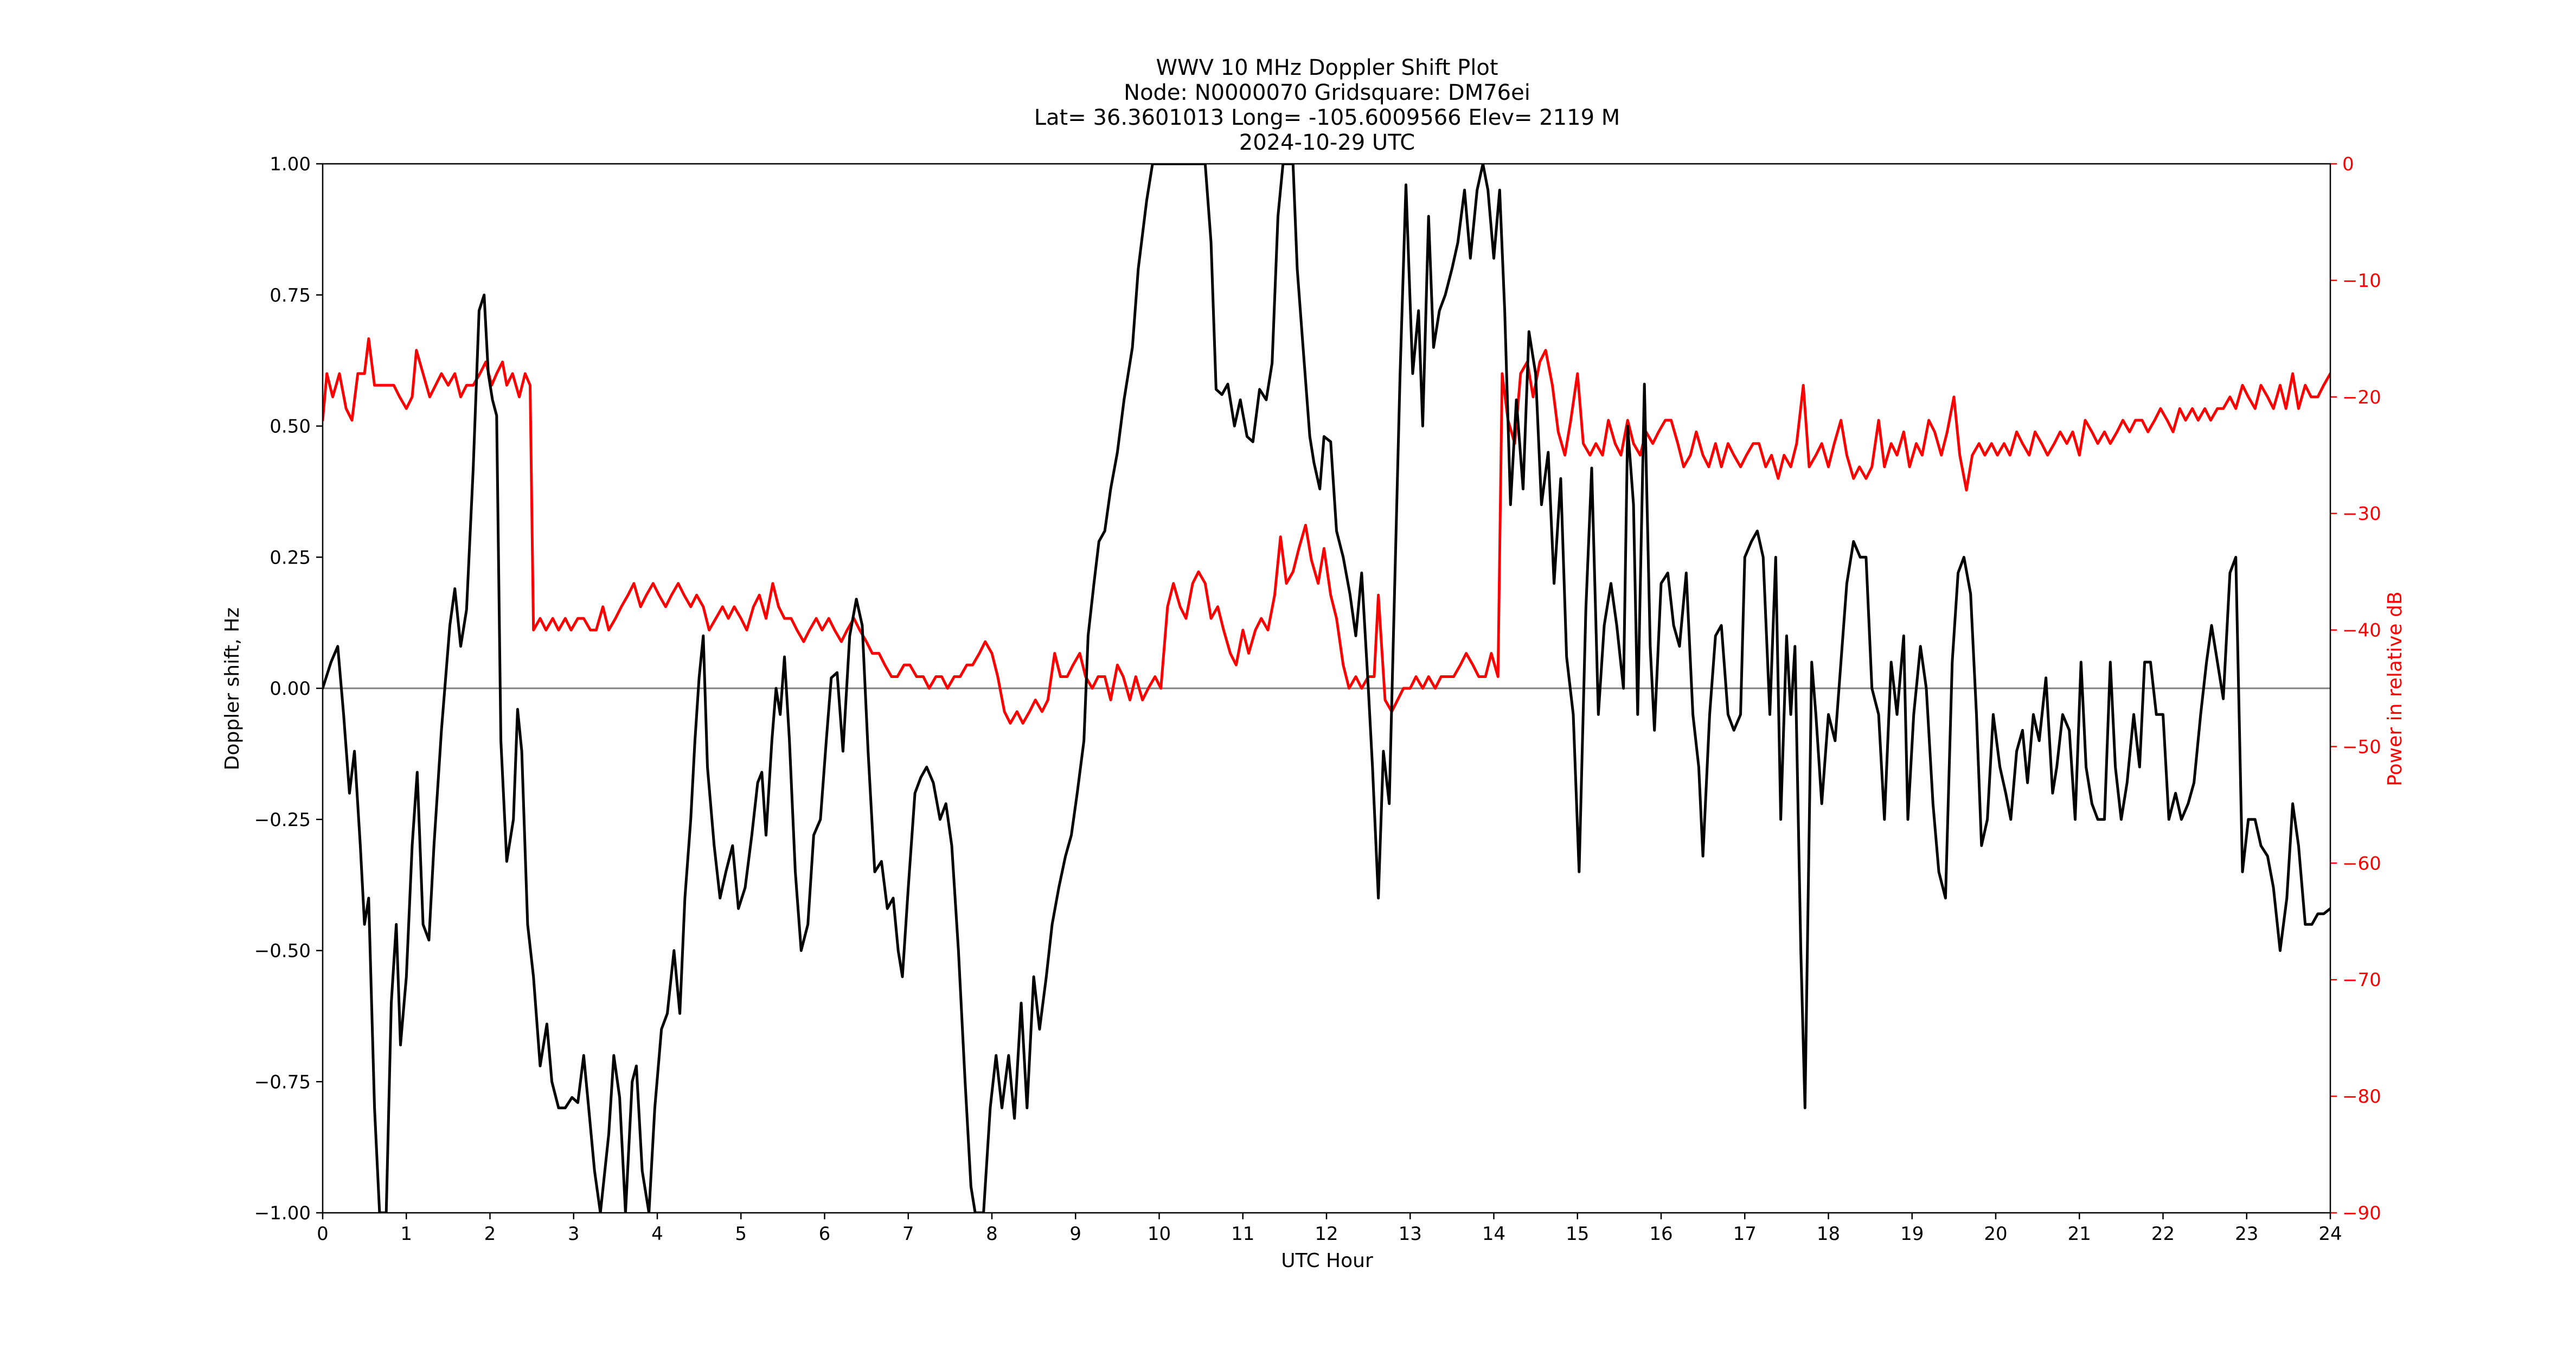 The height and width of the screenshot is (1356, 2576). I want to click on right-y-axis-label: Power in relative dB, so click(2395, 688).